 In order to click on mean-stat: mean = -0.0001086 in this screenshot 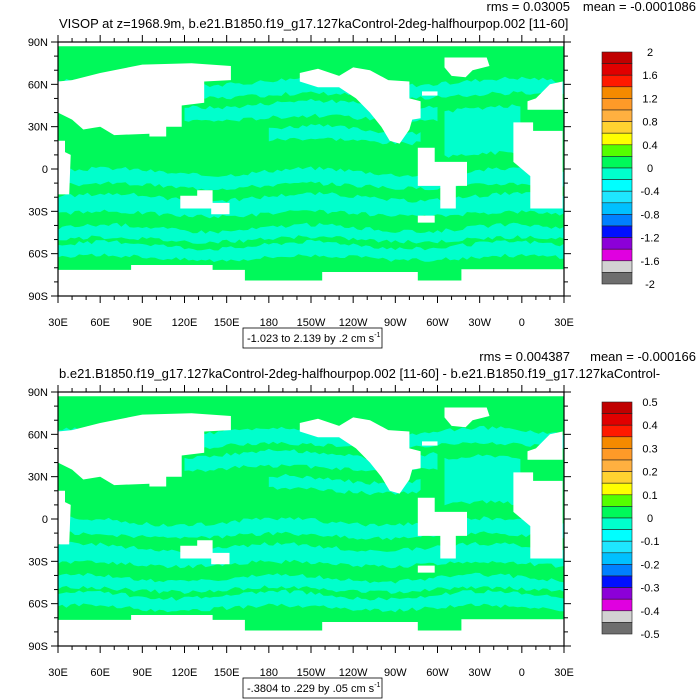, I will do `click(639, 7)`.